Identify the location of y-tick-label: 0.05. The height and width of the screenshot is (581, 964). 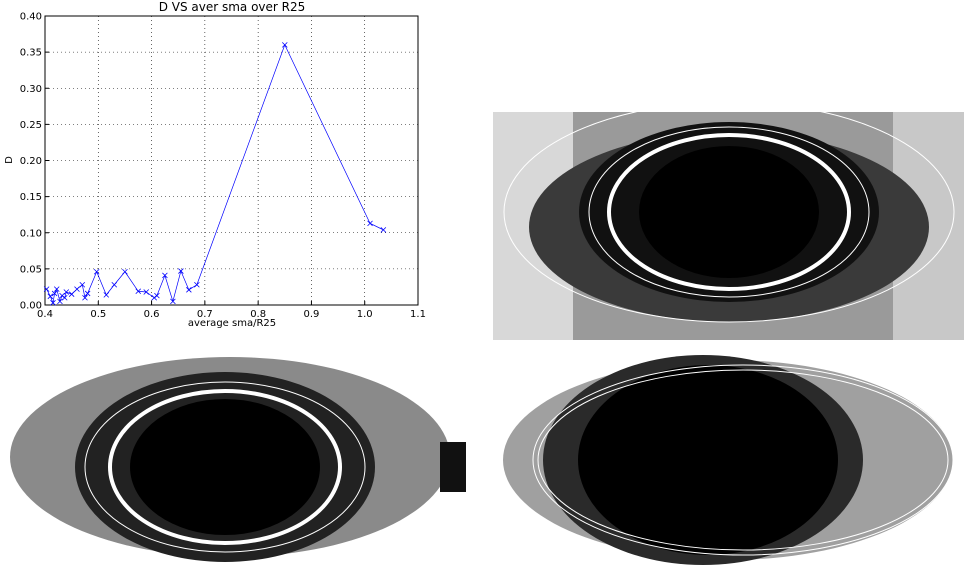
(31, 269).